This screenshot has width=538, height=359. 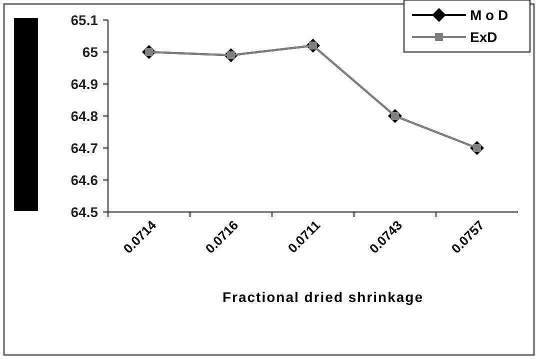 I want to click on y-tick-label: 64.8, so click(x=84, y=116).